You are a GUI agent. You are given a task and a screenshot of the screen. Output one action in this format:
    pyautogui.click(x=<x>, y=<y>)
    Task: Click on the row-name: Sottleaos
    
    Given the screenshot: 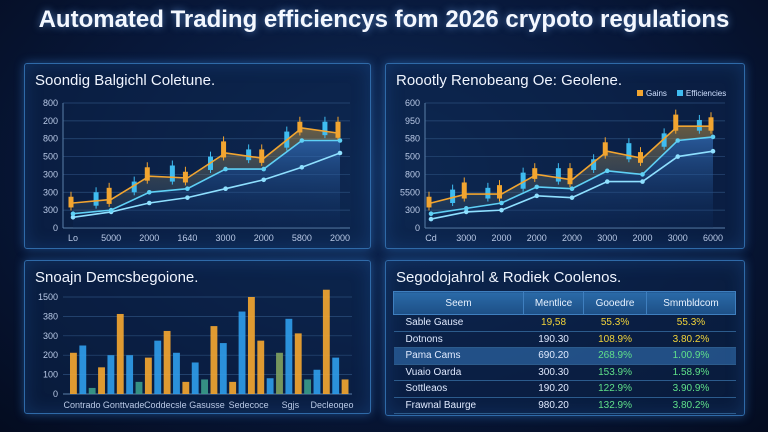 What is the action you would take?
    pyautogui.click(x=458, y=389)
    